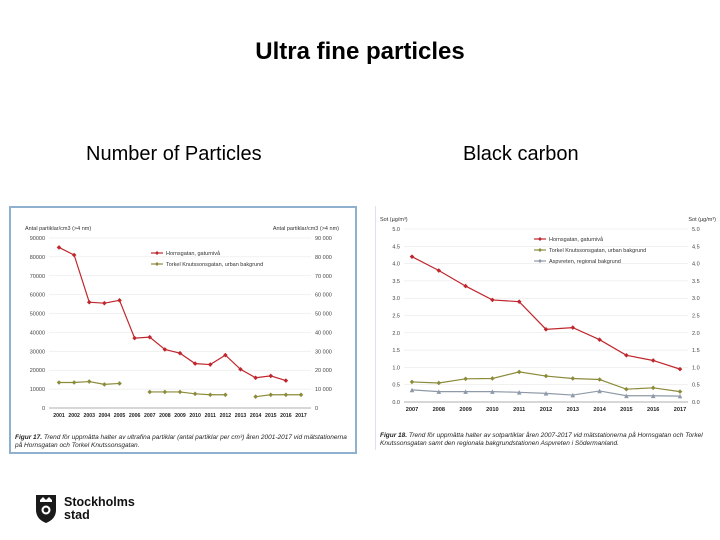  What do you see at coordinates (323, 258) in the screenshot?
I see `particles-y-tick-right: 80 000` at bounding box center [323, 258].